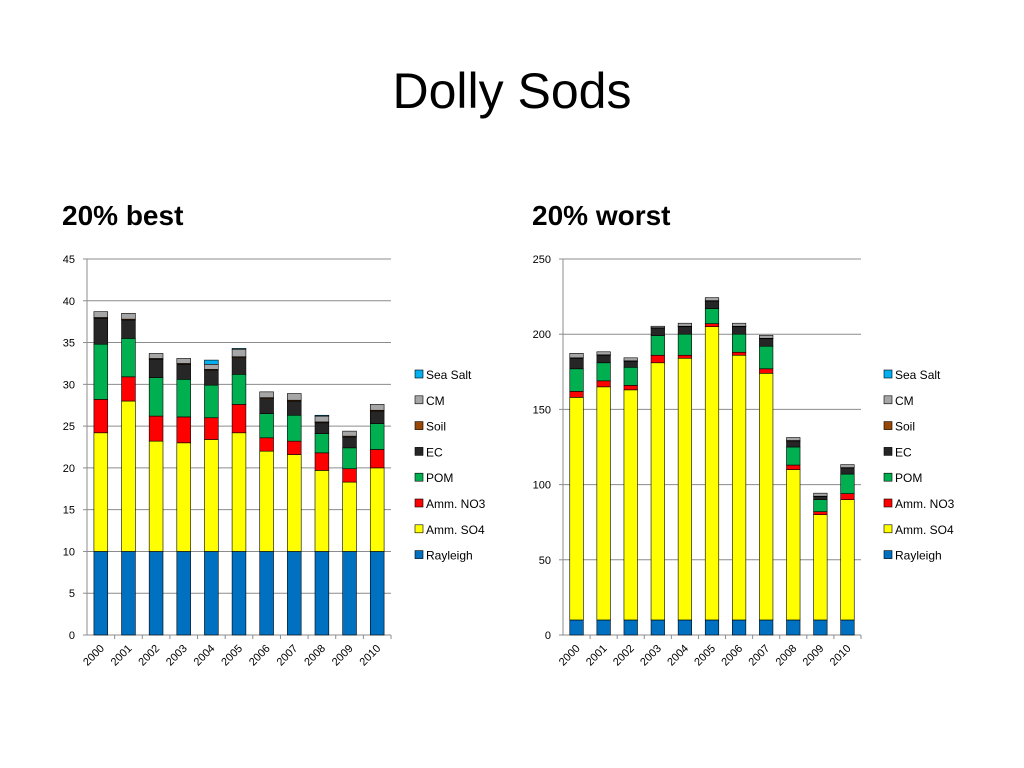  What do you see at coordinates (847, 483) in the screenshot?
I see `bar-segment-pom-2010` at bounding box center [847, 483].